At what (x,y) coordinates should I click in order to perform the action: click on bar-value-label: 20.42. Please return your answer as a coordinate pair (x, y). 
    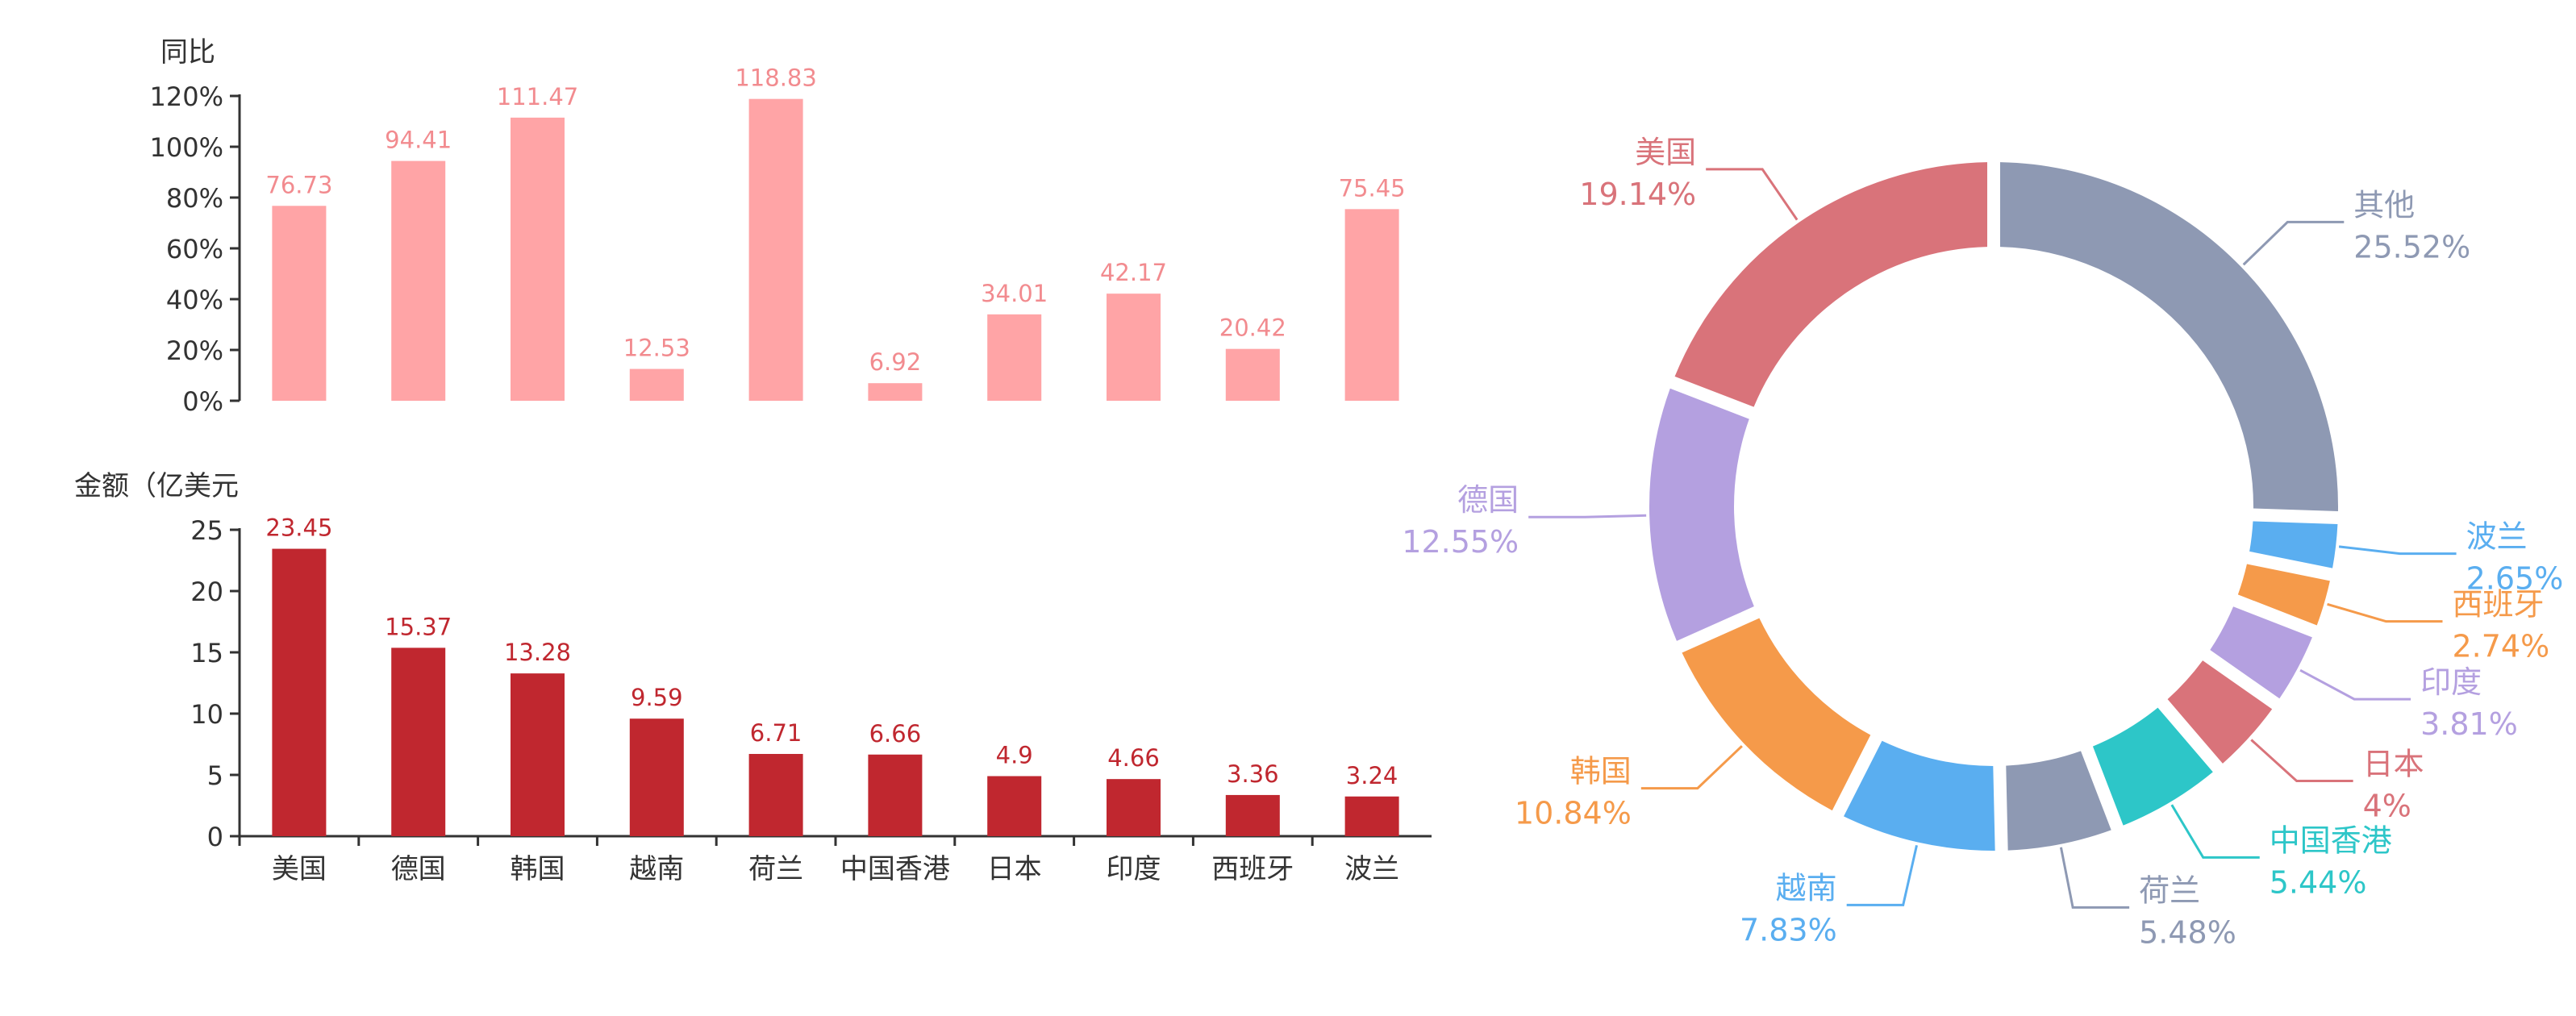
    Looking at the image, I should click on (1252, 328).